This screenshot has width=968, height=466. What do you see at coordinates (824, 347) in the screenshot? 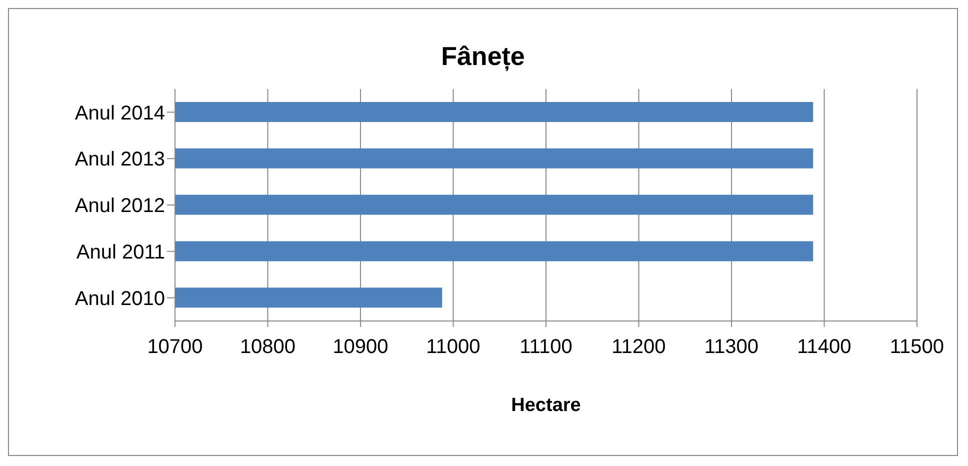
I see `x-tick-label: 11400` at bounding box center [824, 347].